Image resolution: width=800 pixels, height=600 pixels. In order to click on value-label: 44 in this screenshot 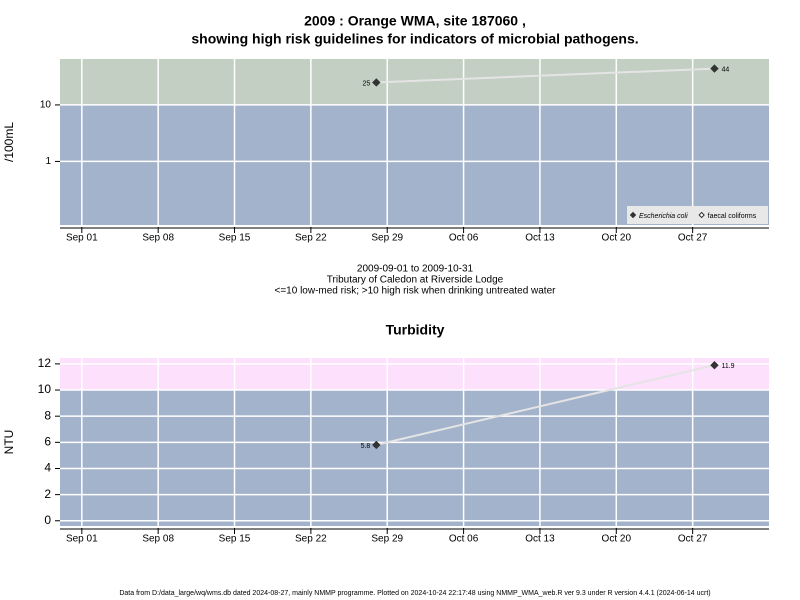, I will do `click(725, 69)`.